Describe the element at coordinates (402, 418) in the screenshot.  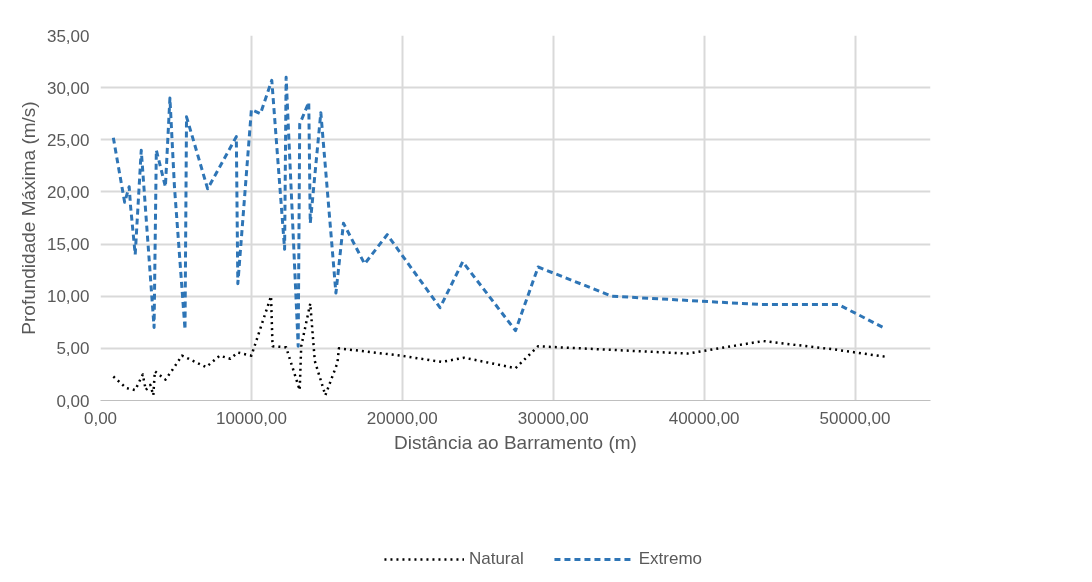
I see `x-tick-label: 20000,00` at that location.